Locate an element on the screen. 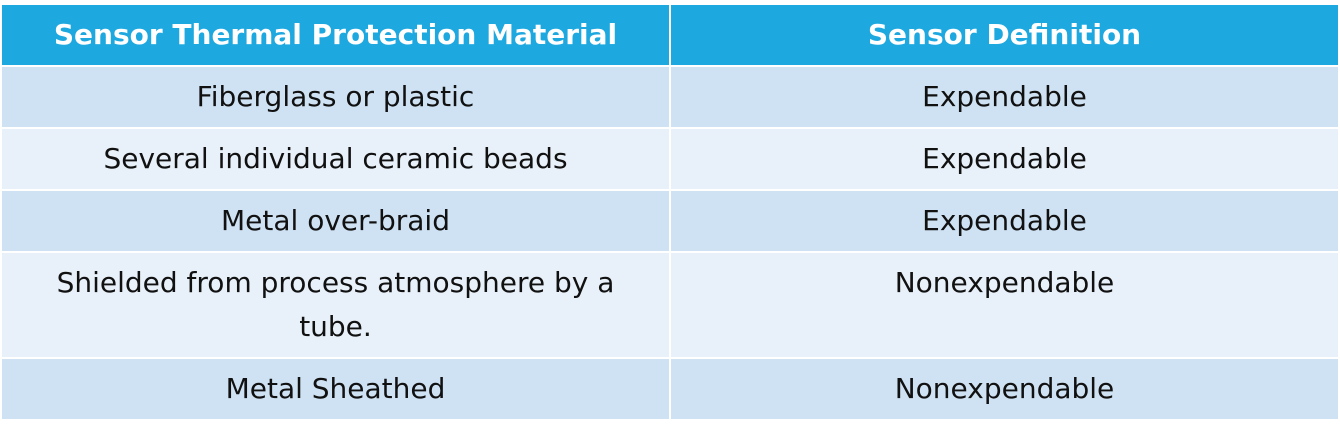 The height and width of the screenshot is (429, 1340). header-cell: Sensor Thermal Protection Material is located at coordinates (335, 35).